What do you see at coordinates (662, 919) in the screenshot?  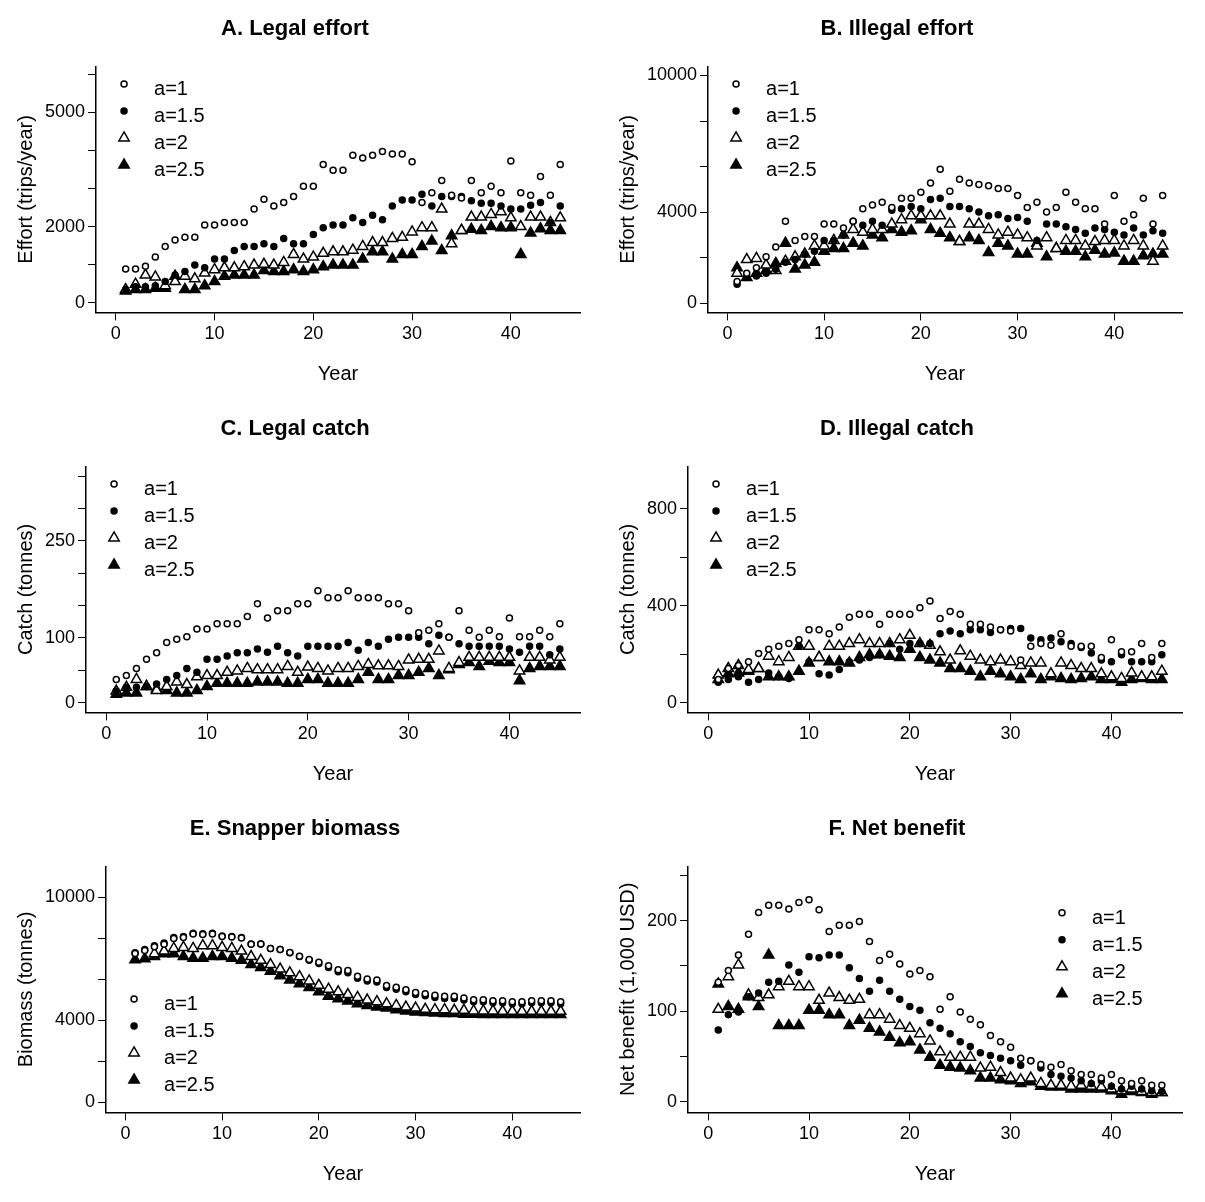 I see `y-tick-label: 200` at bounding box center [662, 919].